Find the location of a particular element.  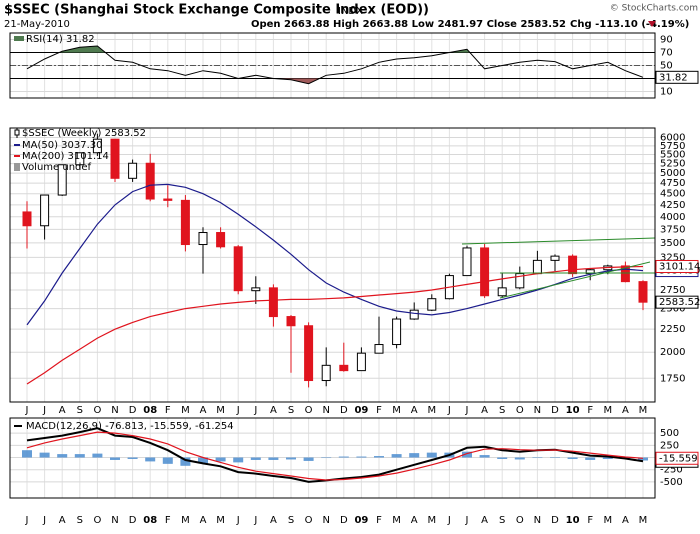

y-tick-label: 2500 is located at coordinates (672, 309).